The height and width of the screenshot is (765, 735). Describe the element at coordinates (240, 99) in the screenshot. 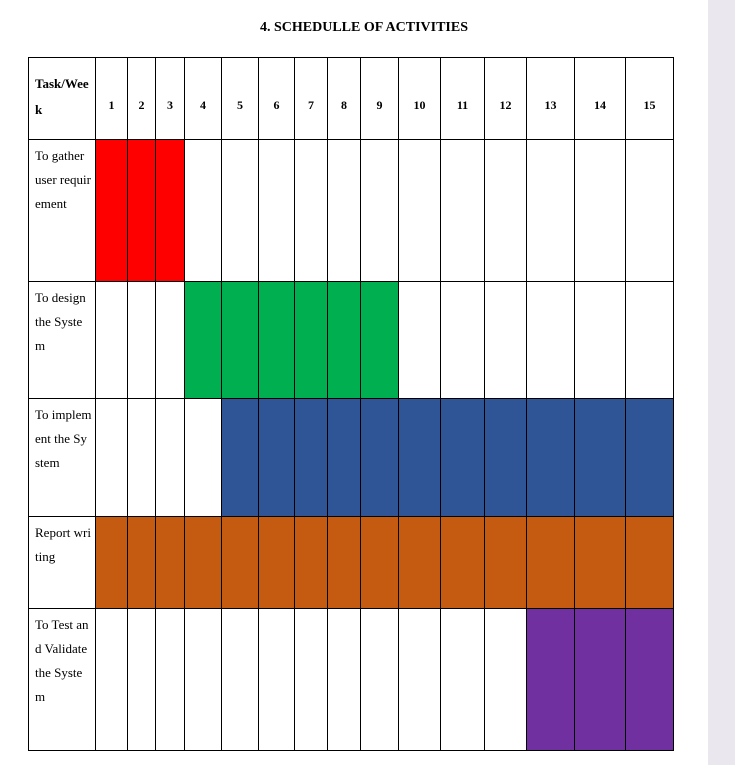

I see `week-header: 5` at that location.